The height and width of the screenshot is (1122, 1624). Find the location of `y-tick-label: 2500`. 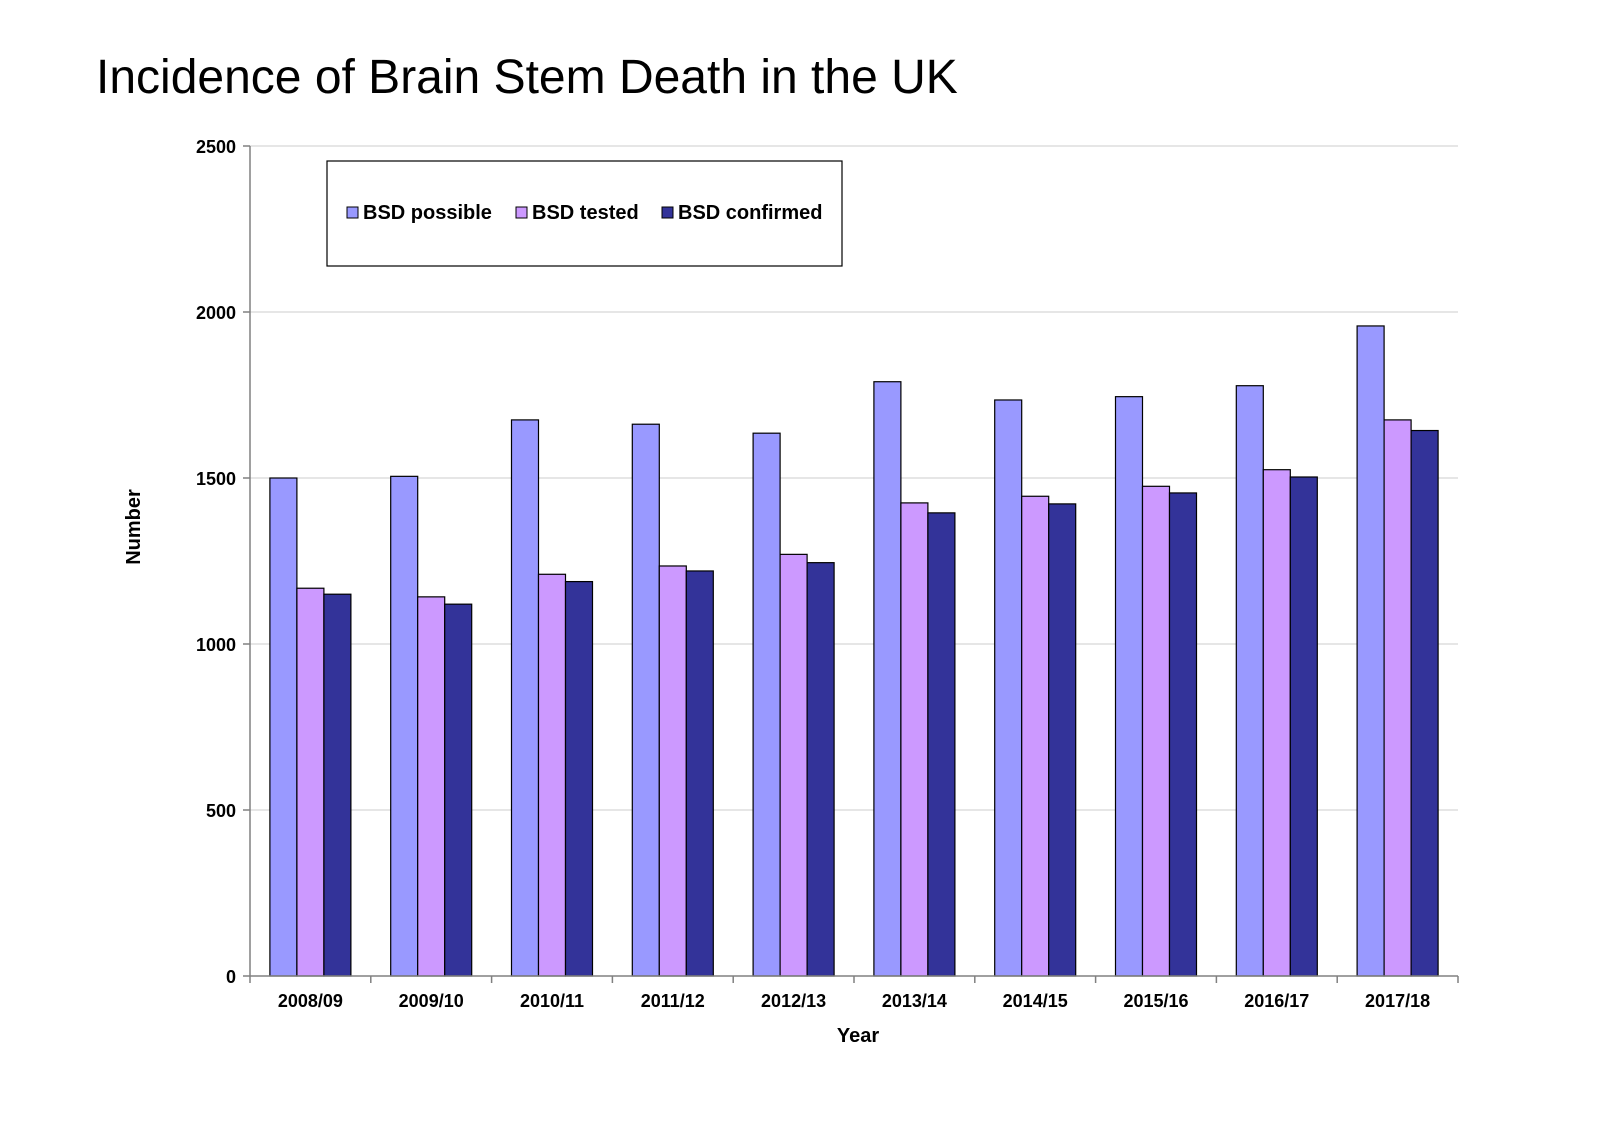

y-tick-label: 2500 is located at coordinates (216, 147).